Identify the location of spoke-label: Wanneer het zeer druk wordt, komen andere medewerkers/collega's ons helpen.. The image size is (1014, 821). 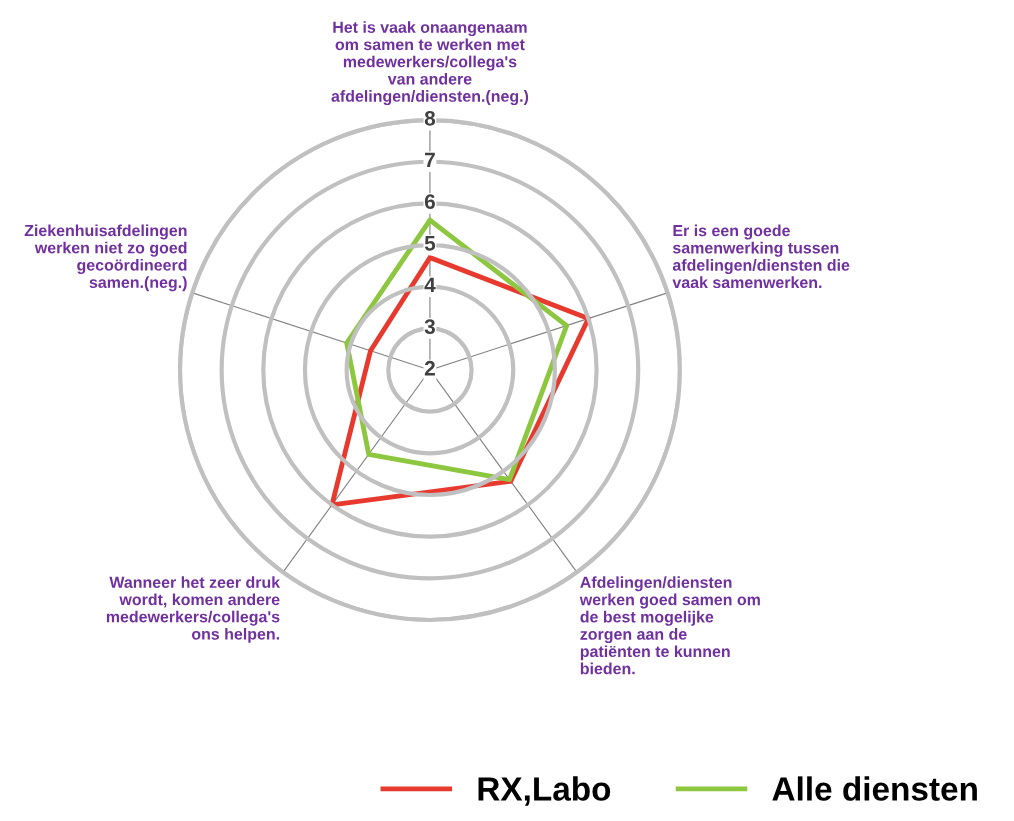
(193, 609).